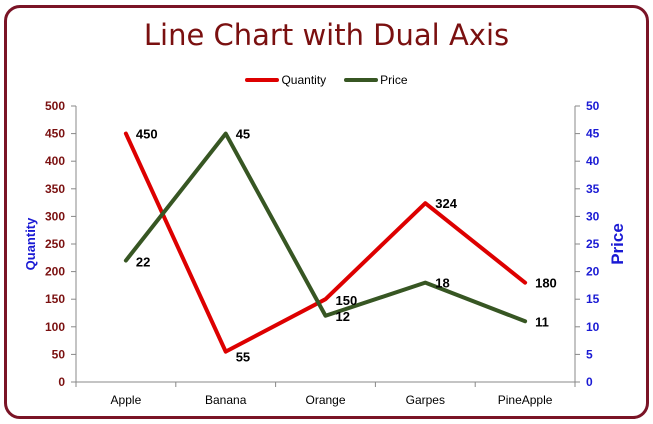 Image resolution: width=653 pixels, height=424 pixels. I want to click on legend-swatch-quantity, so click(262, 80).